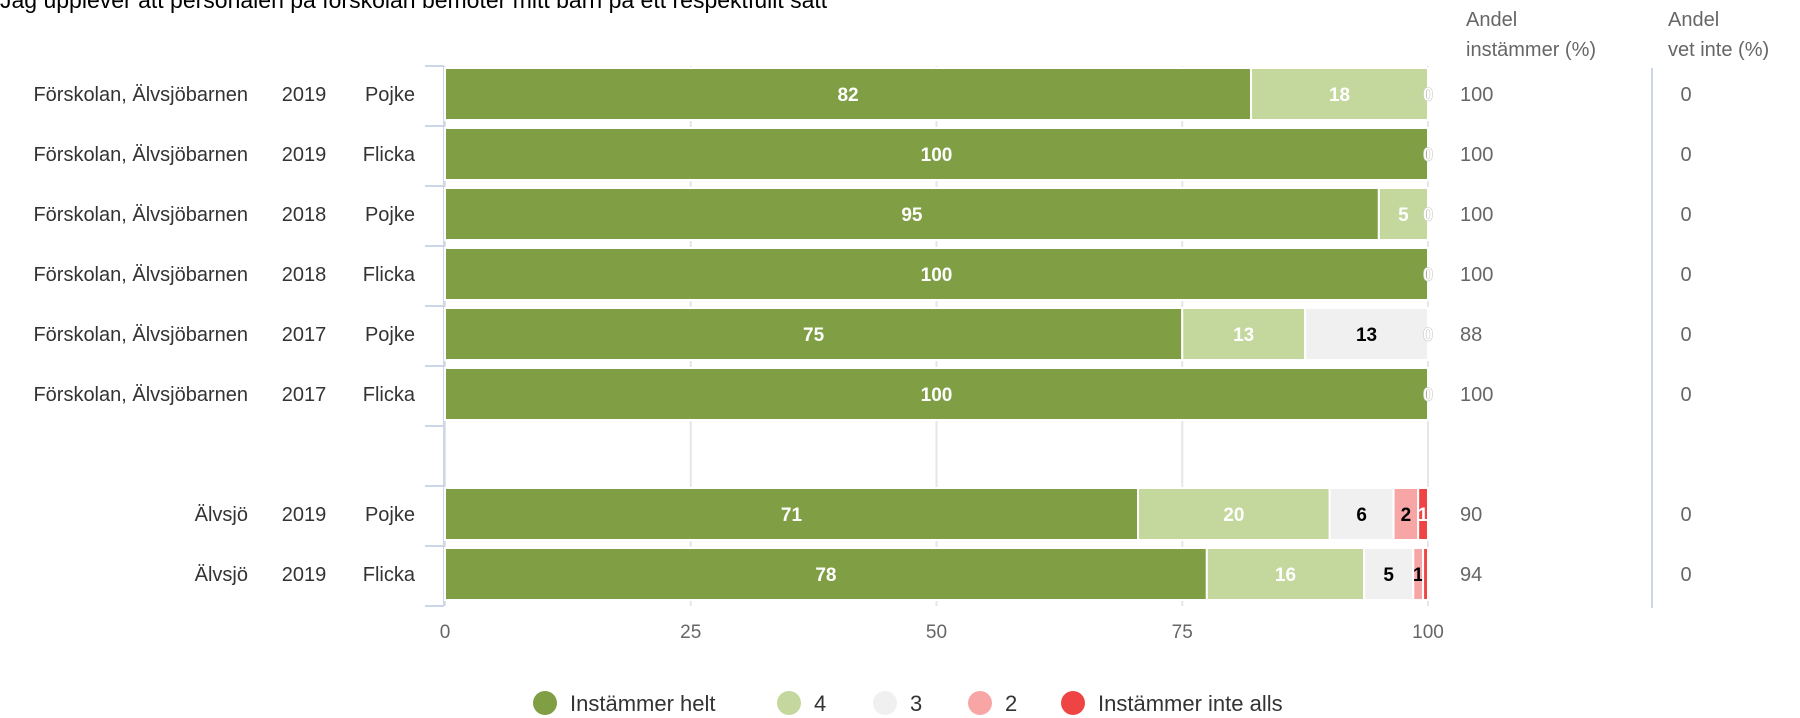  What do you see at coordinates (643, 703) in the screenshot?
I see `legend-label: Instämmer helt` at bounding box center [643, 703].